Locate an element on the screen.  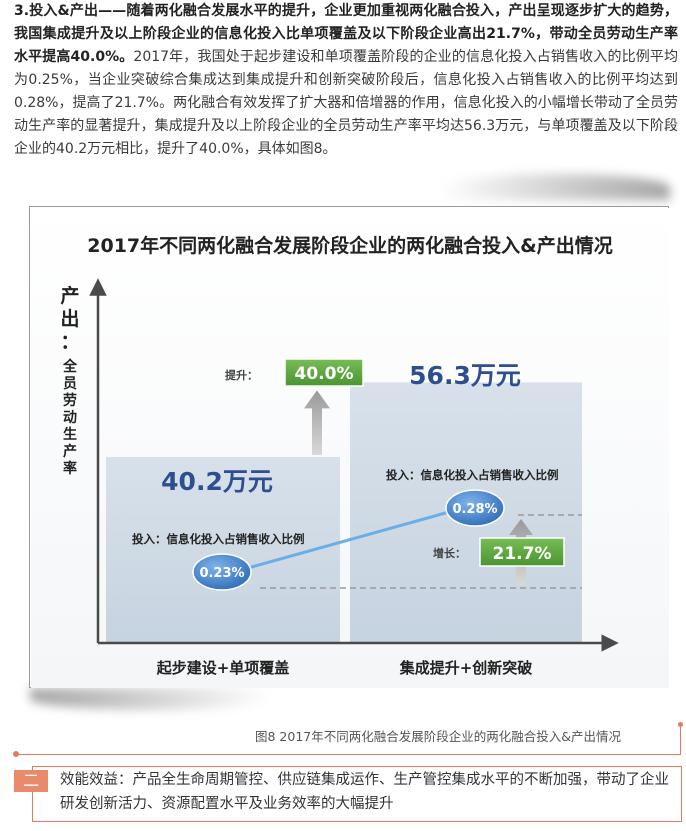
figure-caption: 图8 2017年不同两化融合发展阶段企业的两化融合投入&产出情况 is located at coordinates (438, 736).